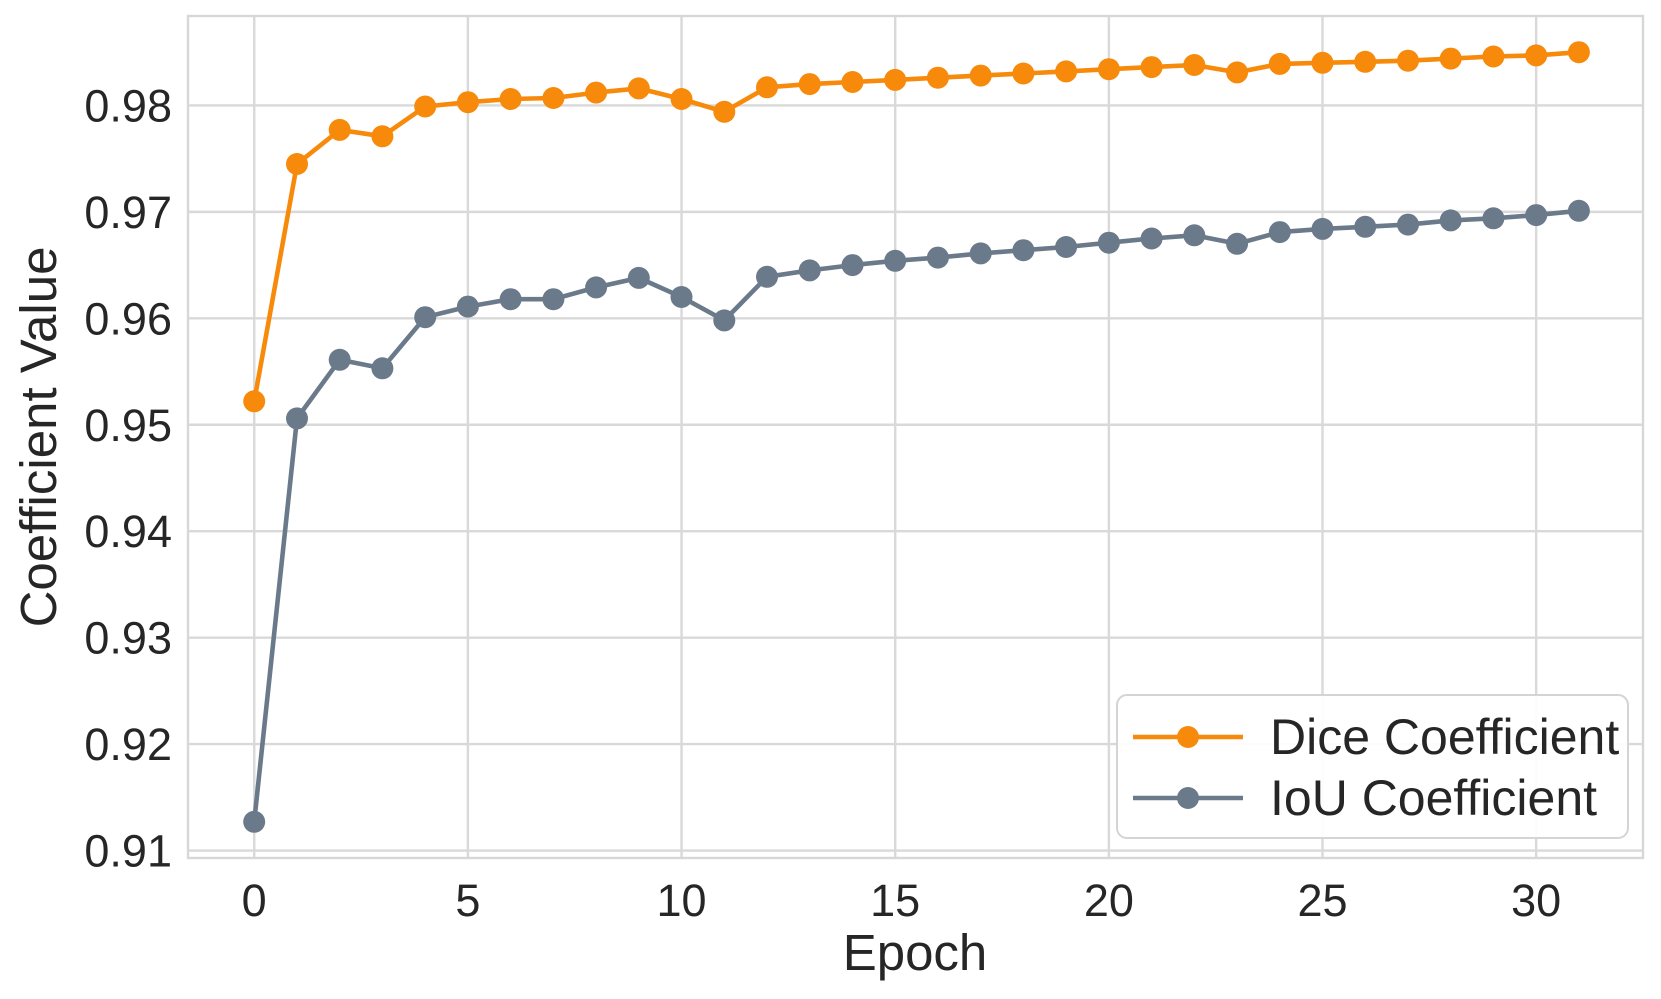  I want to click on legend-label: Dice Coefficient, so click(1444, 737).